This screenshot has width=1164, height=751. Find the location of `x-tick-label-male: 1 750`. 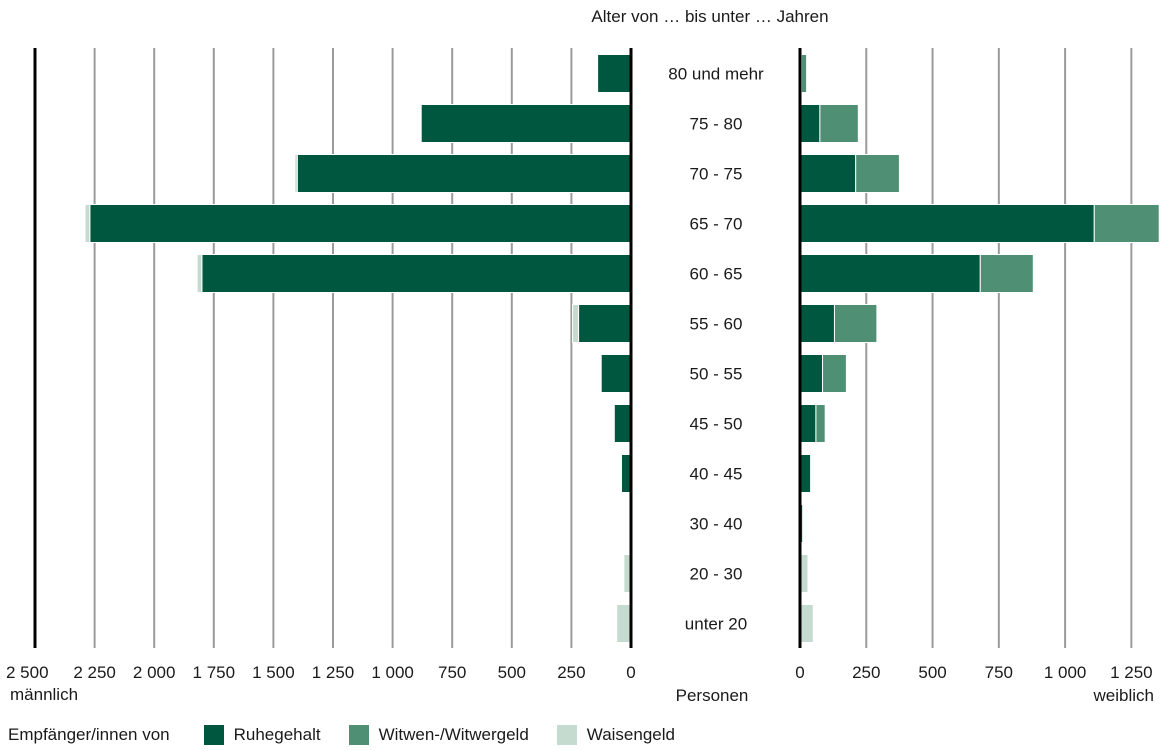

x-tick-label-male: 1 750 is located at coordinates (214, 672).